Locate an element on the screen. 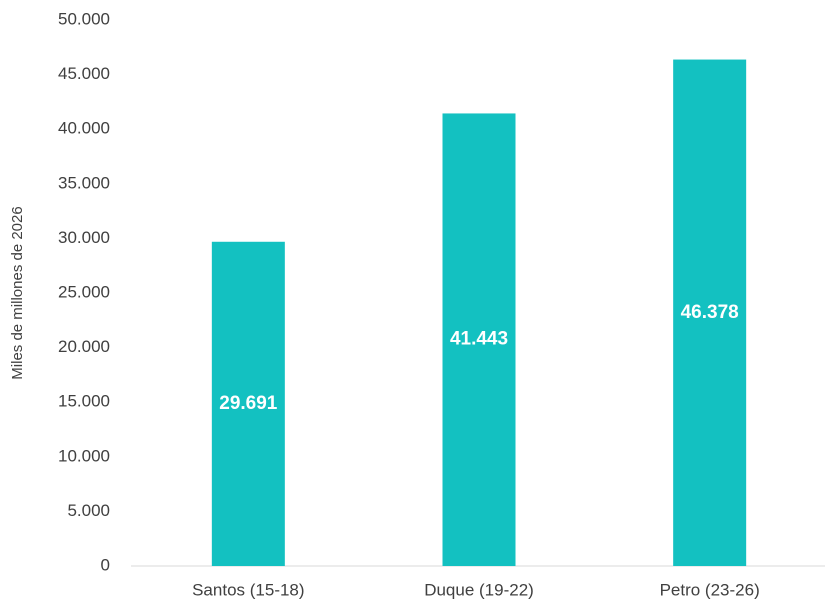  x-tick-label: Petro (23-26) is located at coordinates (710, 589).